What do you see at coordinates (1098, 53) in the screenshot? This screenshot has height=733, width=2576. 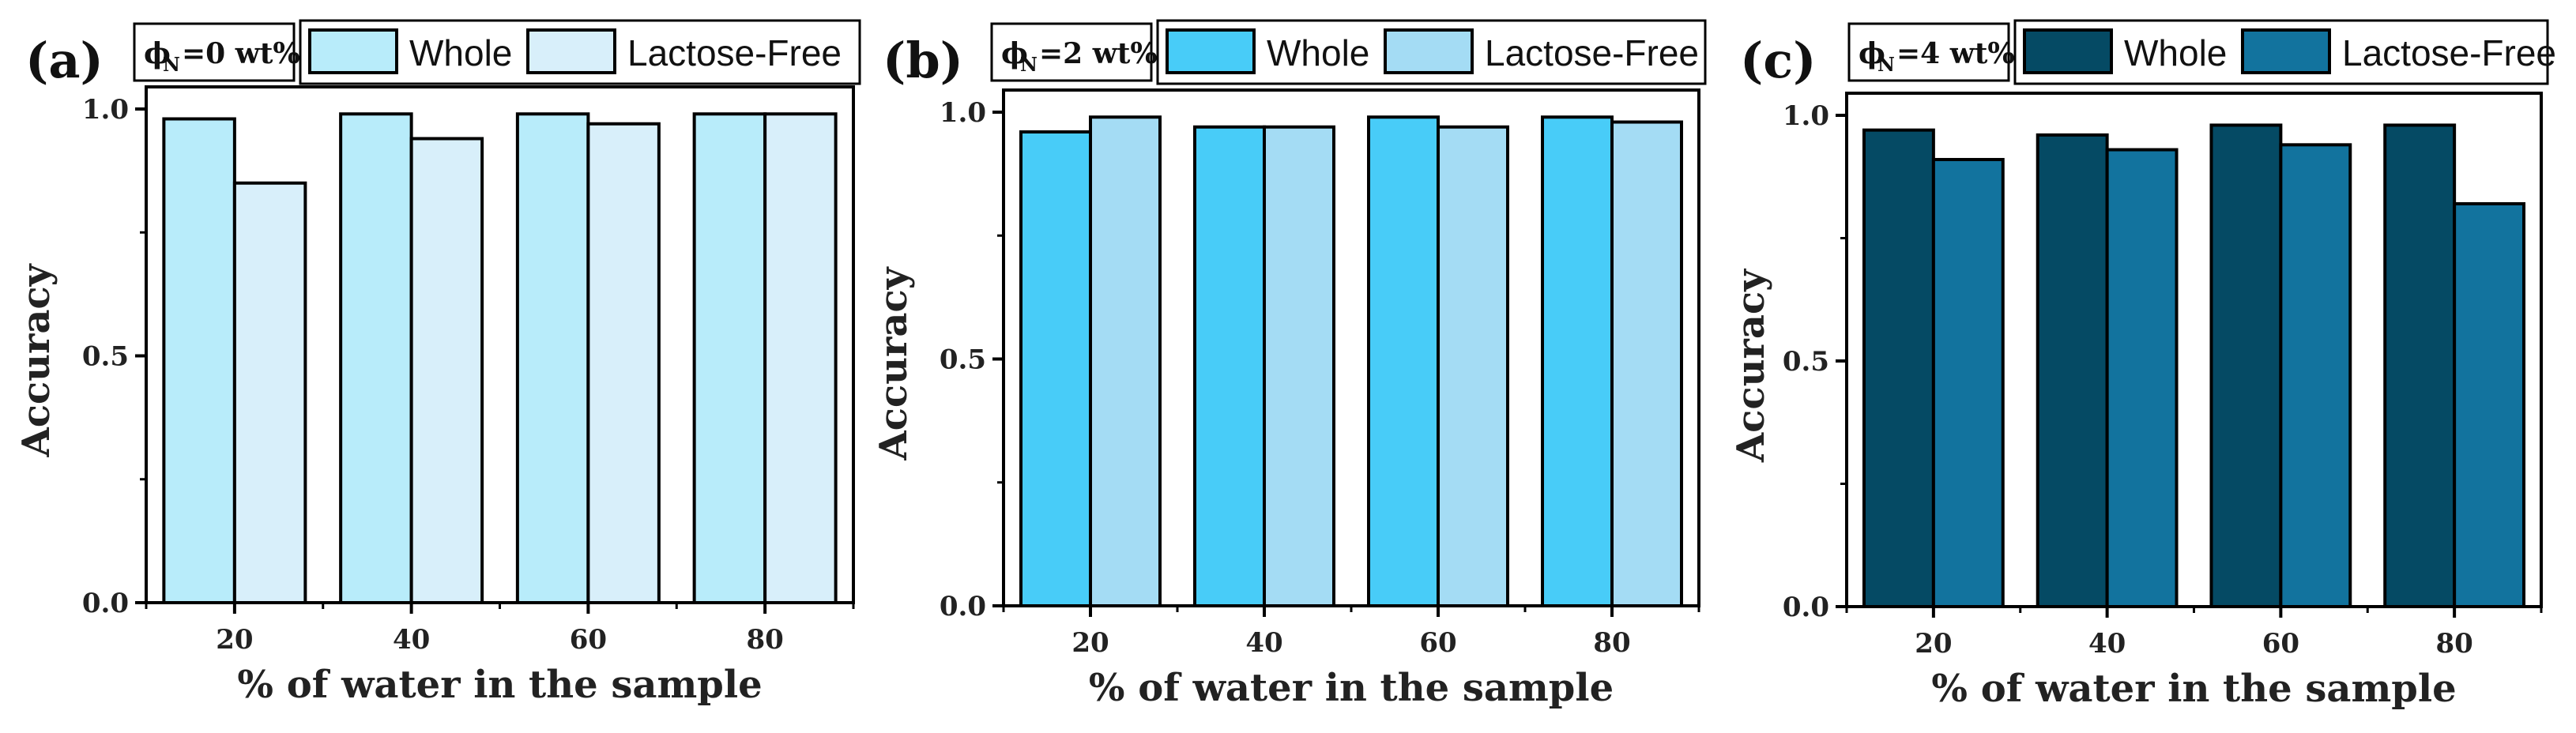 I see `annotation-text: =2 wt%` at bounding box center [1098, 53].